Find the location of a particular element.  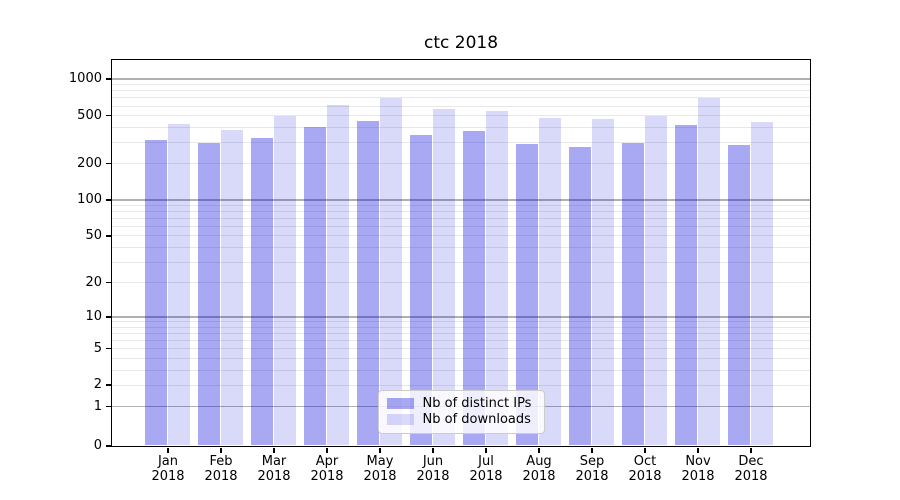

bar-aug-distinct-ips is located at coordinates (527, 295).